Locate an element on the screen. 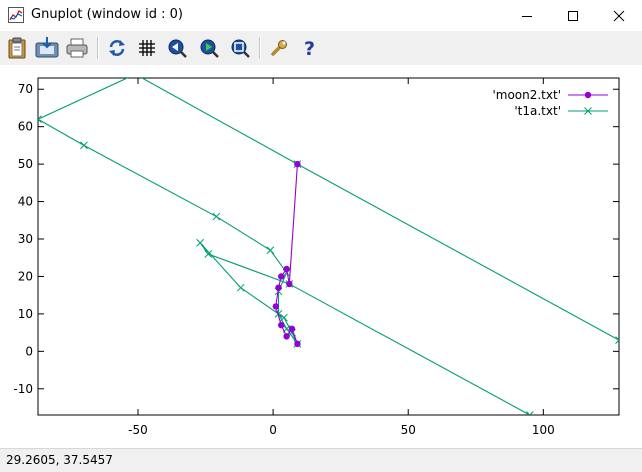 The height and width of the screenshot is (472, 642). mouse-coordinates: 29.2605, 37.5457 is located at coordinates (59, 460).